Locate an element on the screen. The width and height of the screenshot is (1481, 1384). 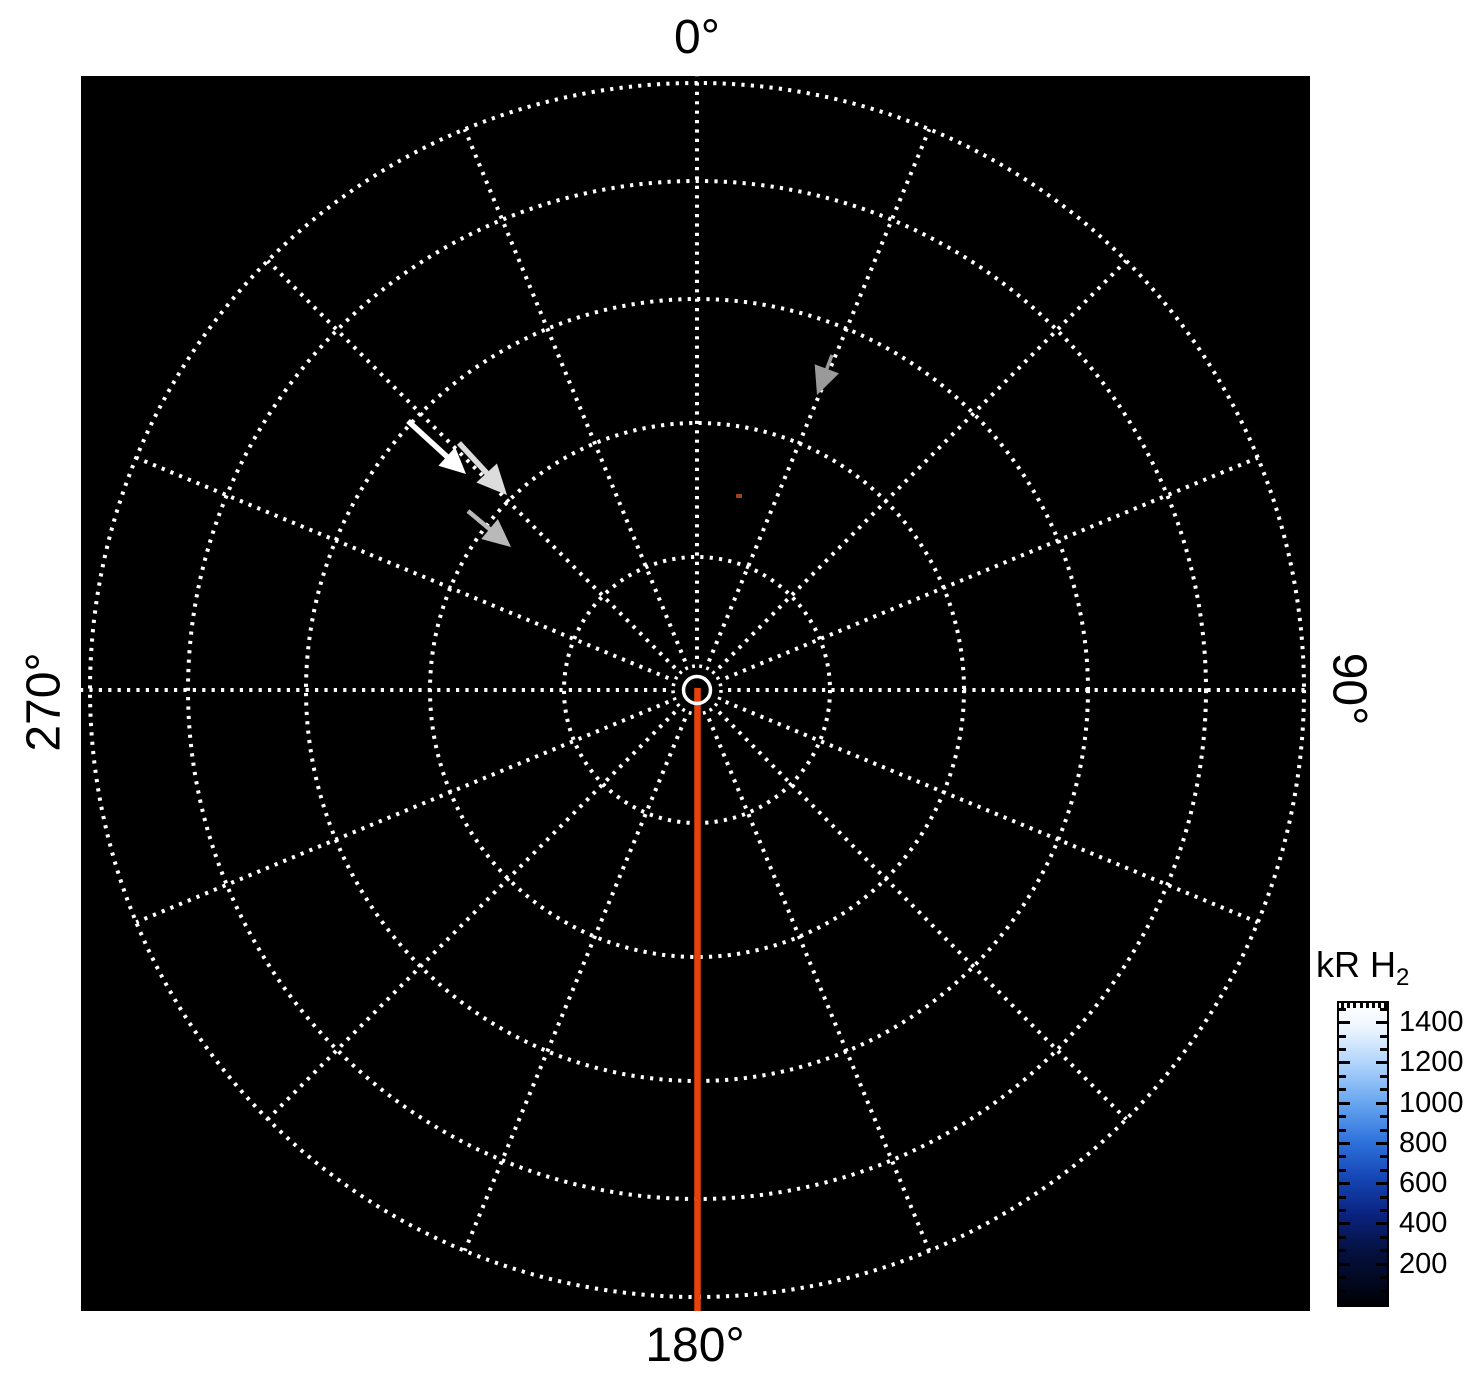
colorbar-tick-label: 1200 is located at coordinates (1431, 1062).